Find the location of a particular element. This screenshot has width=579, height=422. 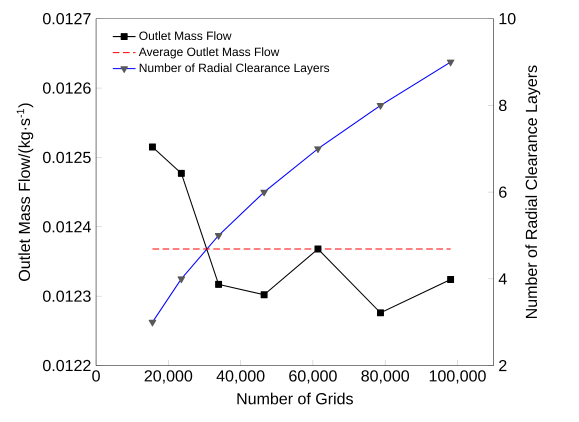

legend-label: Number of Radial Clearance Layers is located at coordinates (235, 69).